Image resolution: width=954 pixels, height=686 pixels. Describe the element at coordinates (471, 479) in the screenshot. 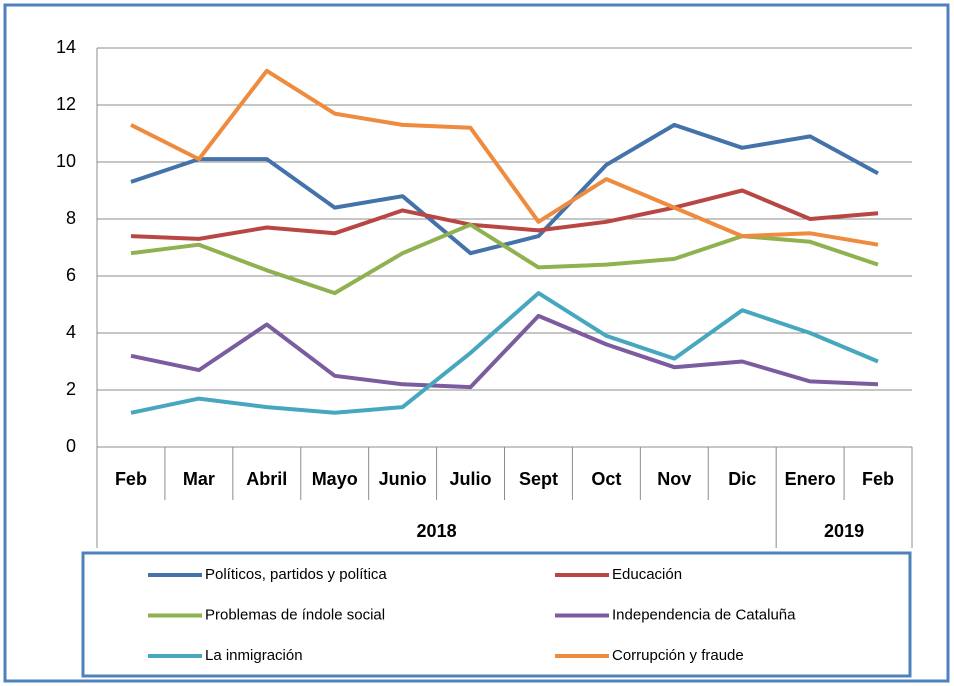

I see `x-tick-label: Julio` at that location.